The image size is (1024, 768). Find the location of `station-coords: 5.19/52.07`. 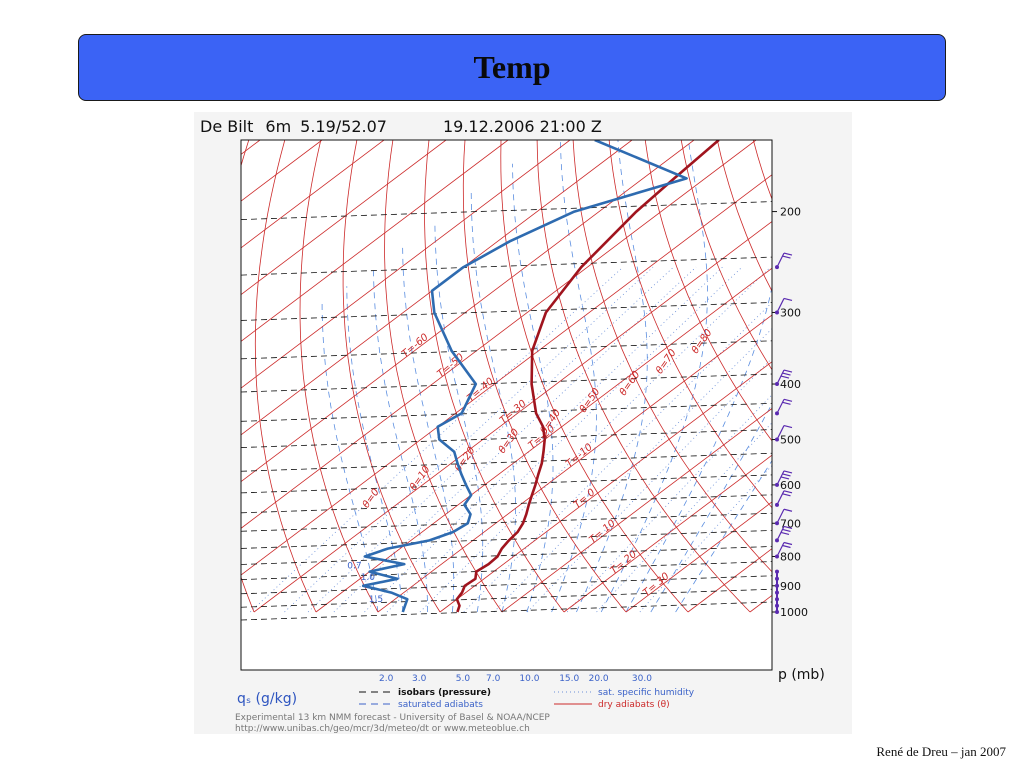

station-coords: 5.19/52.07 is located at coordinates (343, 126).